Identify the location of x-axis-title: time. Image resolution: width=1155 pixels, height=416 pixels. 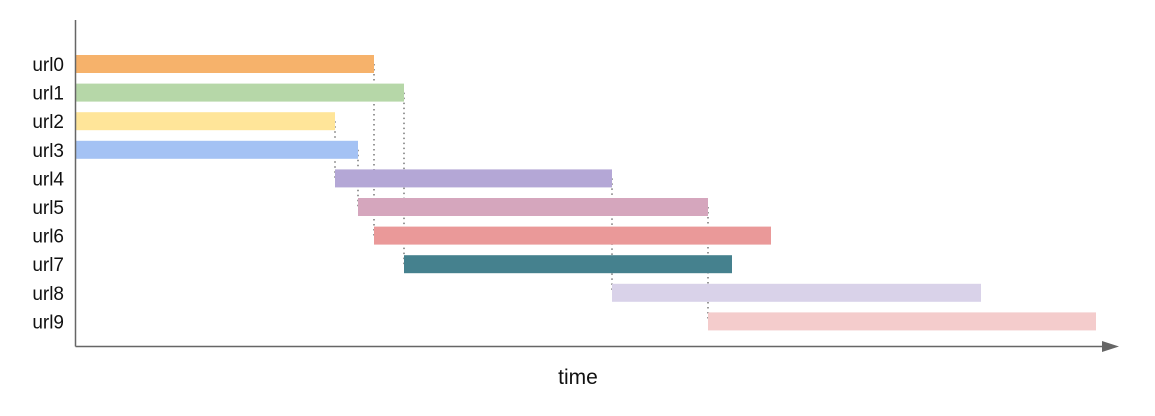
(578, 377).